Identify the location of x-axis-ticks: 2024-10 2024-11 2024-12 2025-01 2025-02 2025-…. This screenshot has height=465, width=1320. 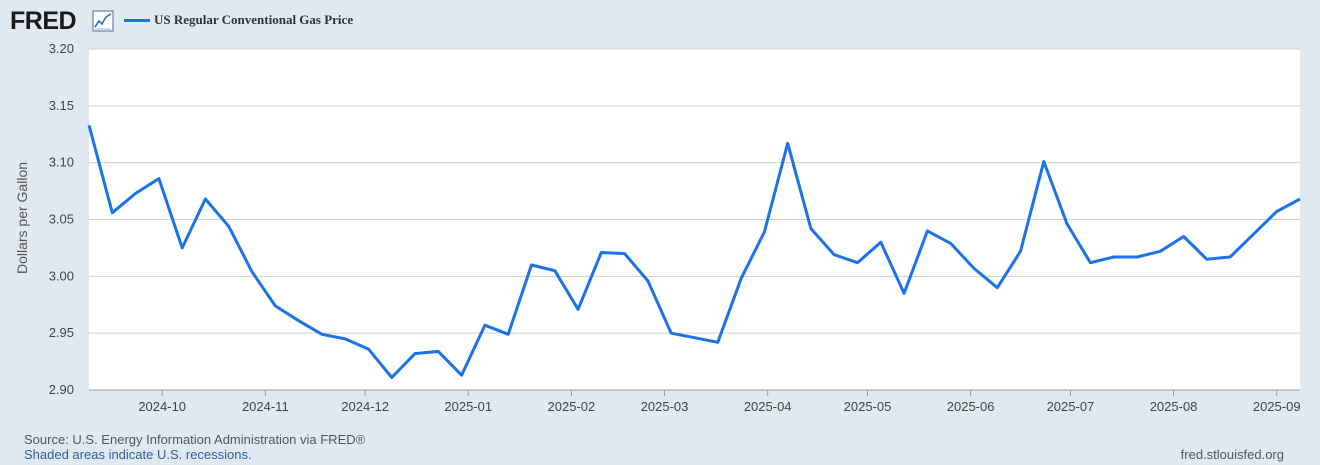
(719, 402).